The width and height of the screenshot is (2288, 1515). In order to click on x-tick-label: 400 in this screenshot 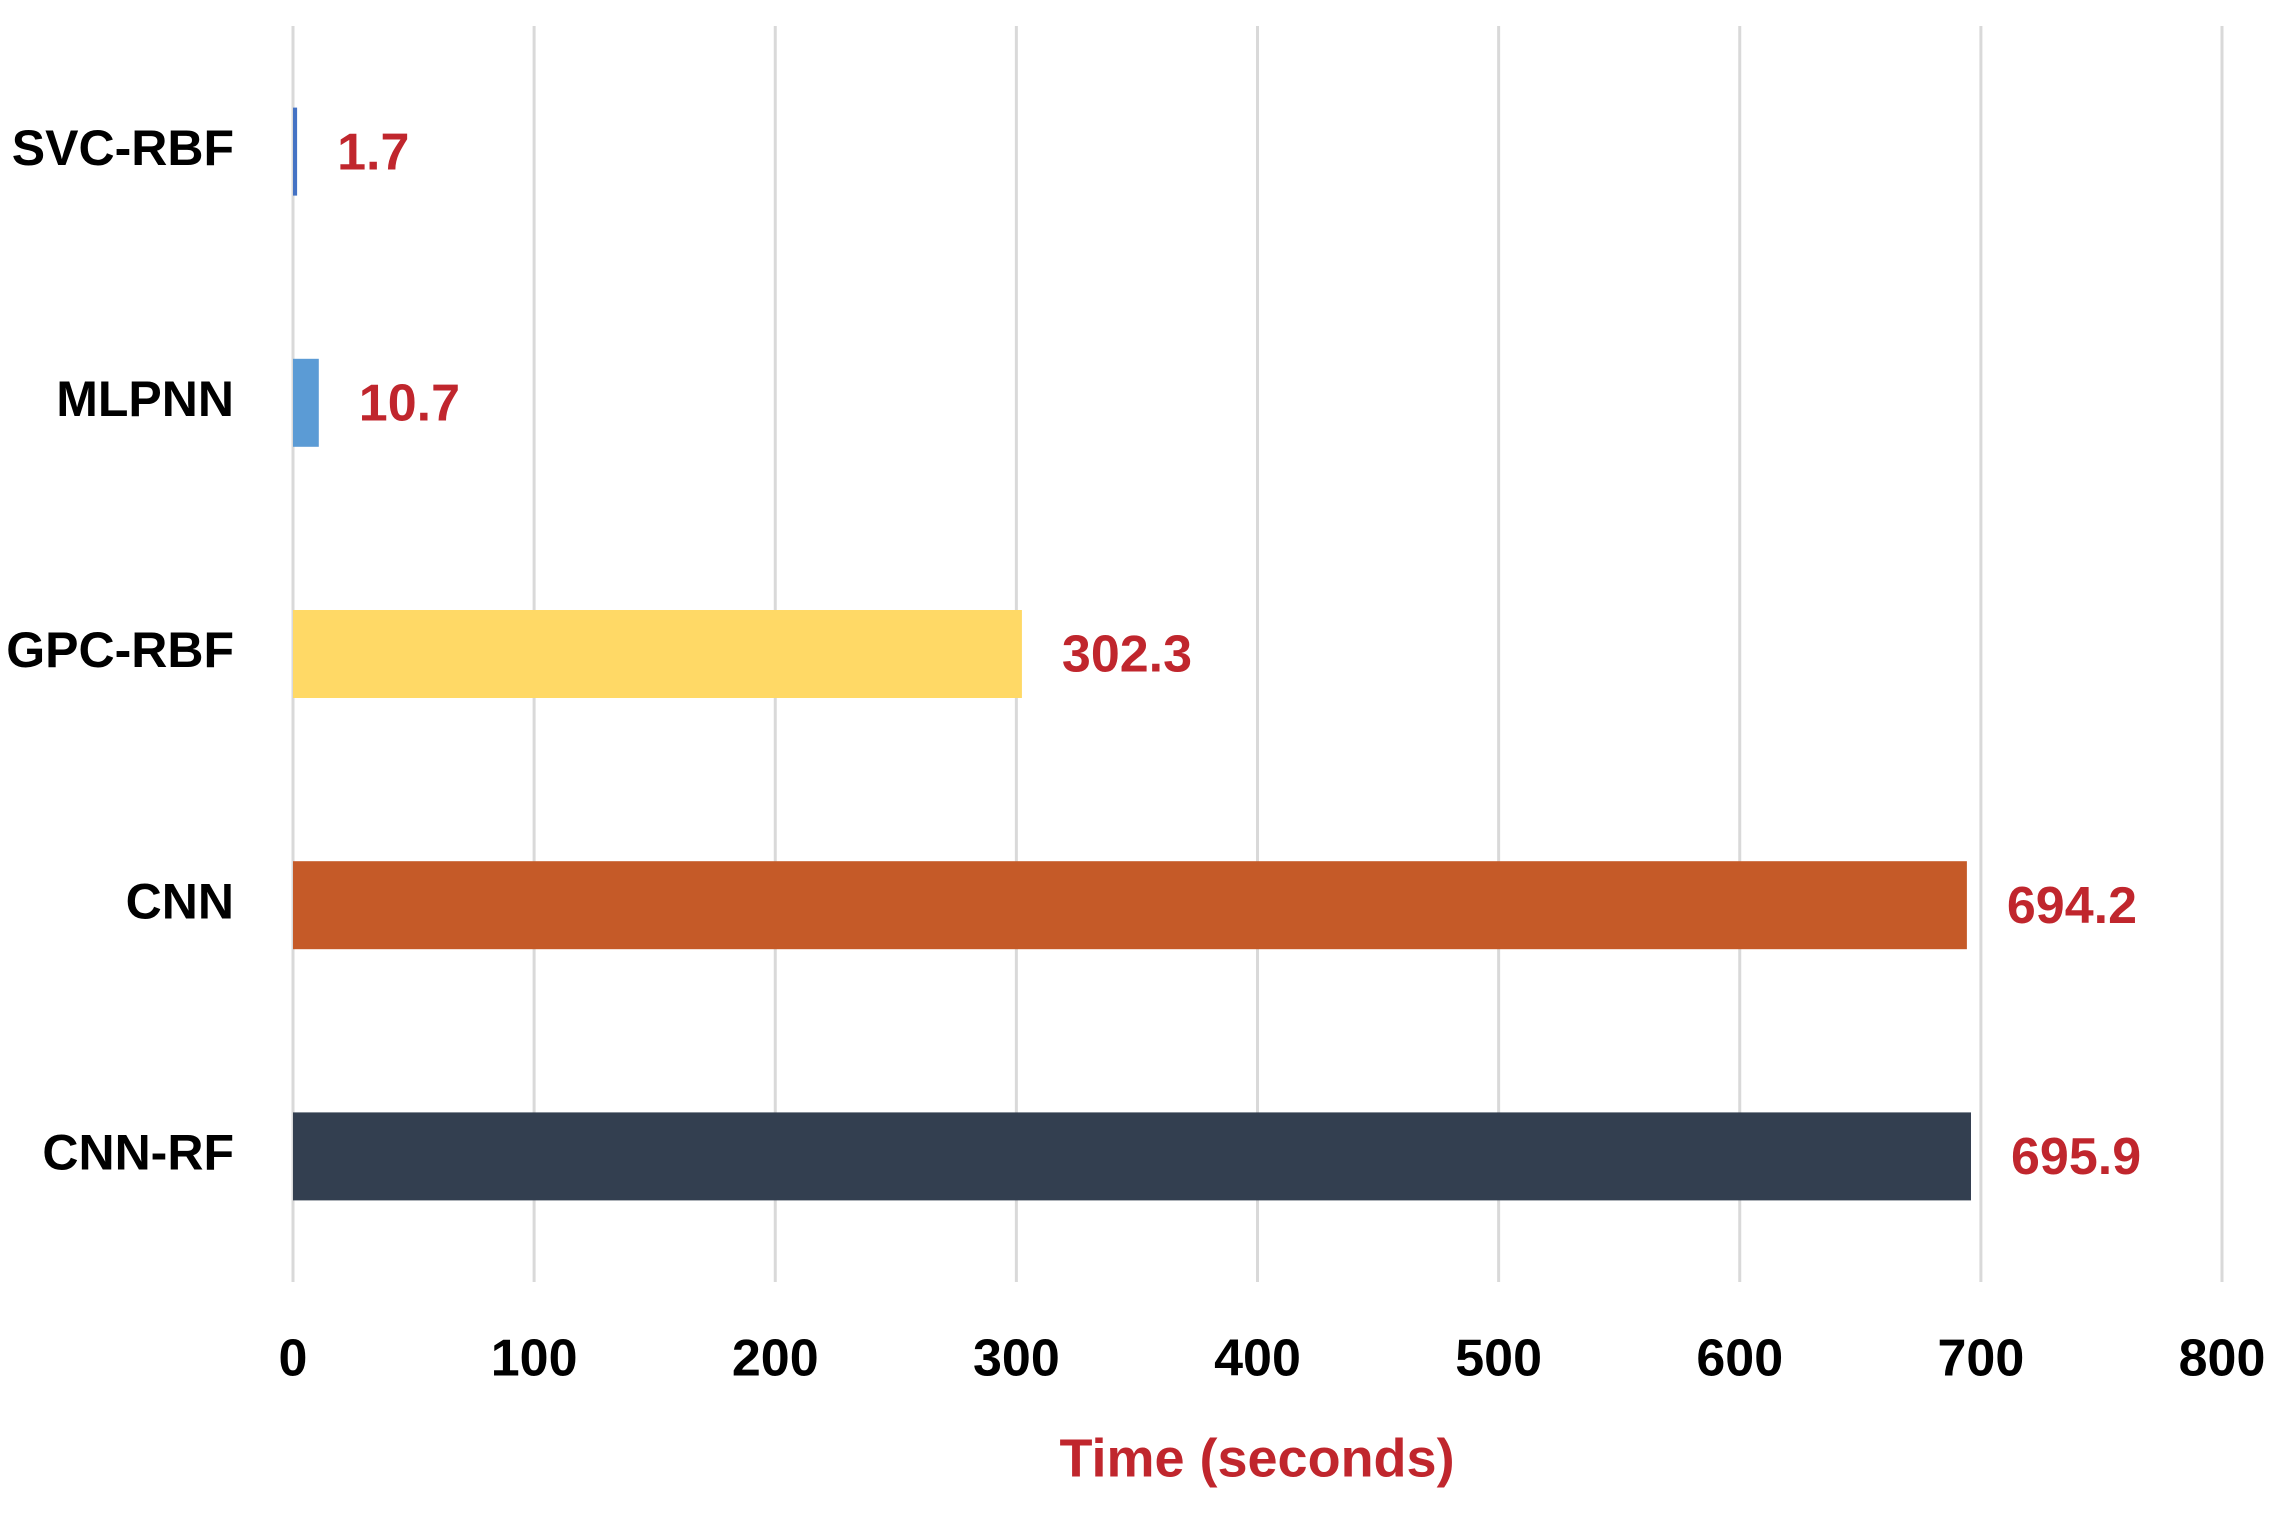, I will do `click(1257, 1359)`.